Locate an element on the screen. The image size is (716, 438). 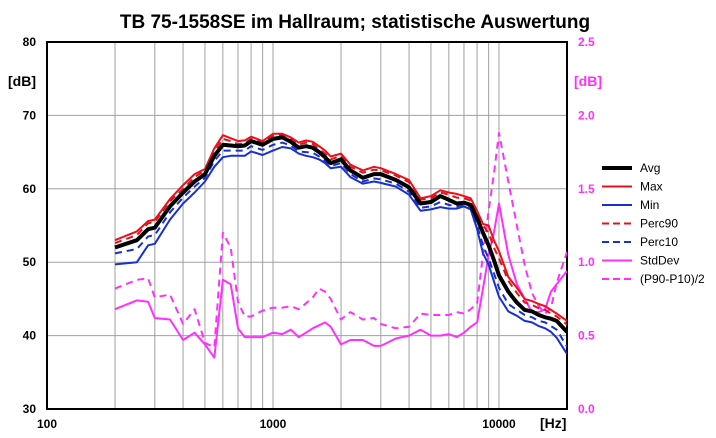
y-right-tick-label: 2.5 is located at coordinates (586, 42).